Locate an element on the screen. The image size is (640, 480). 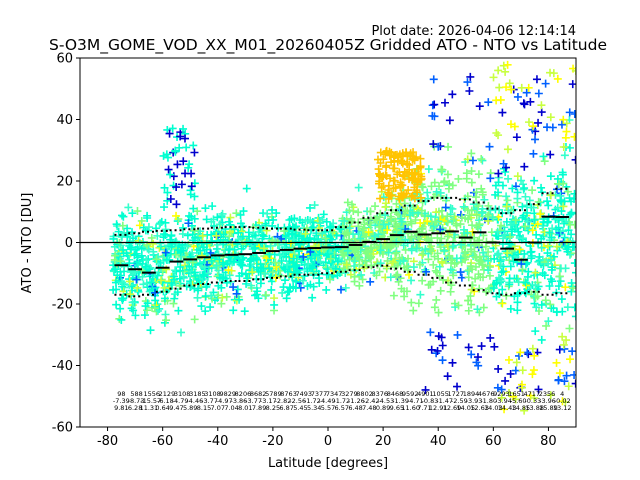
bin-mean-label: -1.26 is located at coordinates (356, 401).